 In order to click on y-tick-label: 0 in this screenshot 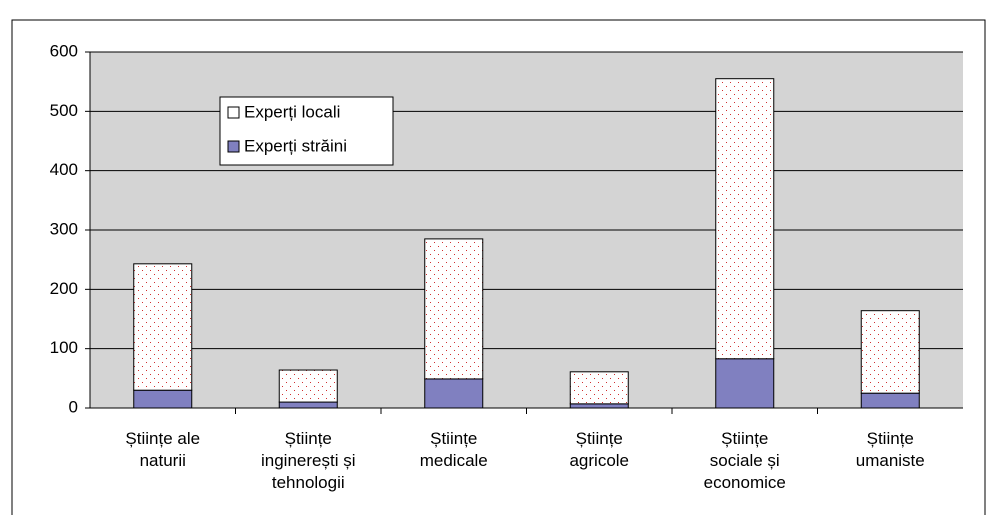, I will do `click(73, 406)`.